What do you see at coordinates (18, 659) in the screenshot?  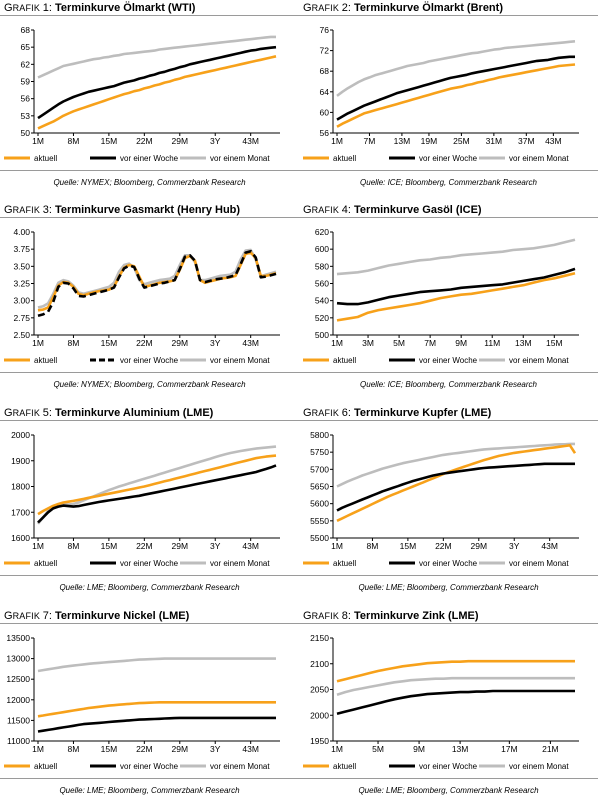 I see `y-tick-label: 13000` at bounding box center [18, 659].